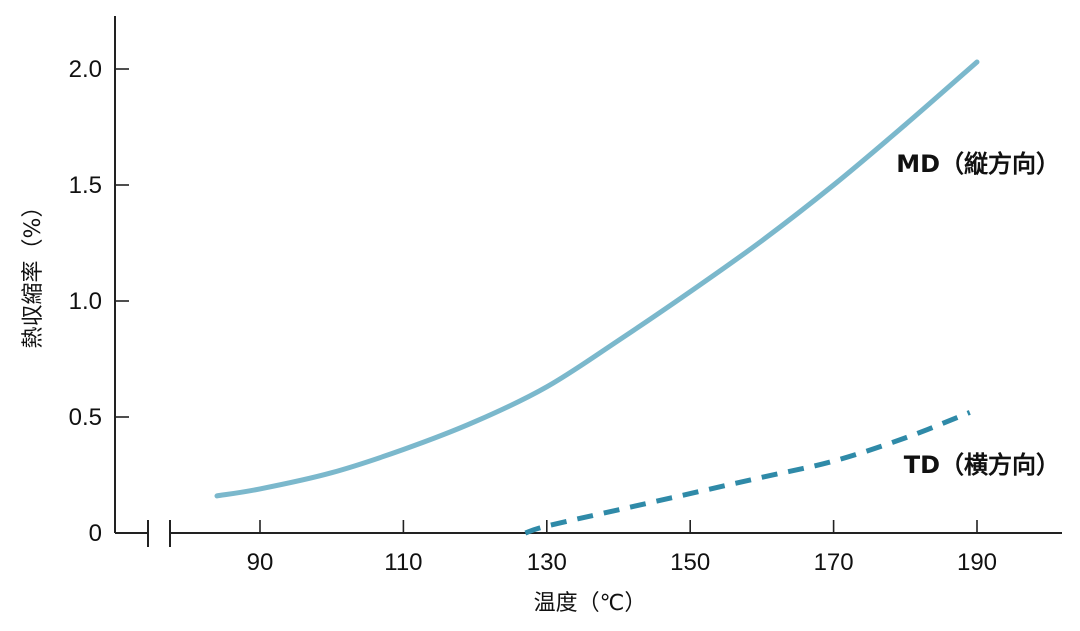  What do you see at coordinates (590, 603) in the screenshot?
I see `x-axis-title: 温度（℃）` at bounding box center [590, 603].